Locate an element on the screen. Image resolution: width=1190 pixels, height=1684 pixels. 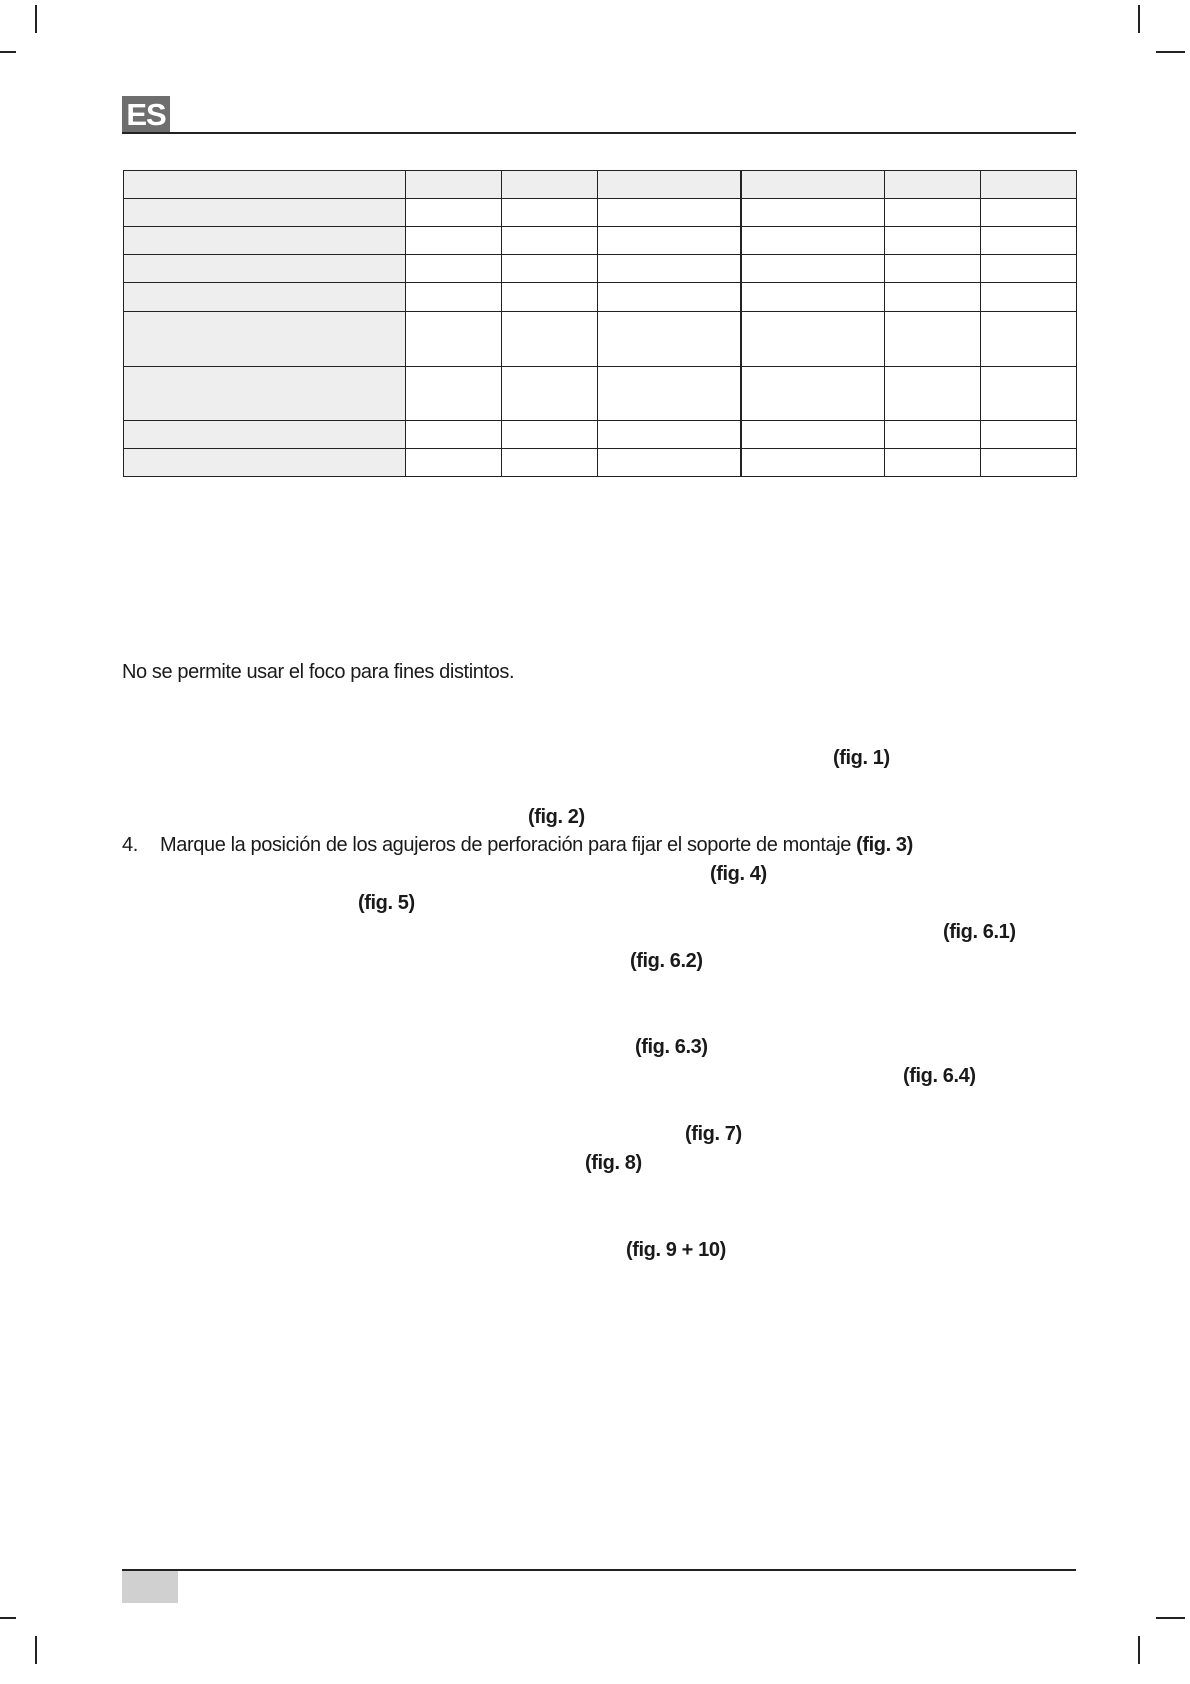
page-number-box is located at coordinates (150, 1587).